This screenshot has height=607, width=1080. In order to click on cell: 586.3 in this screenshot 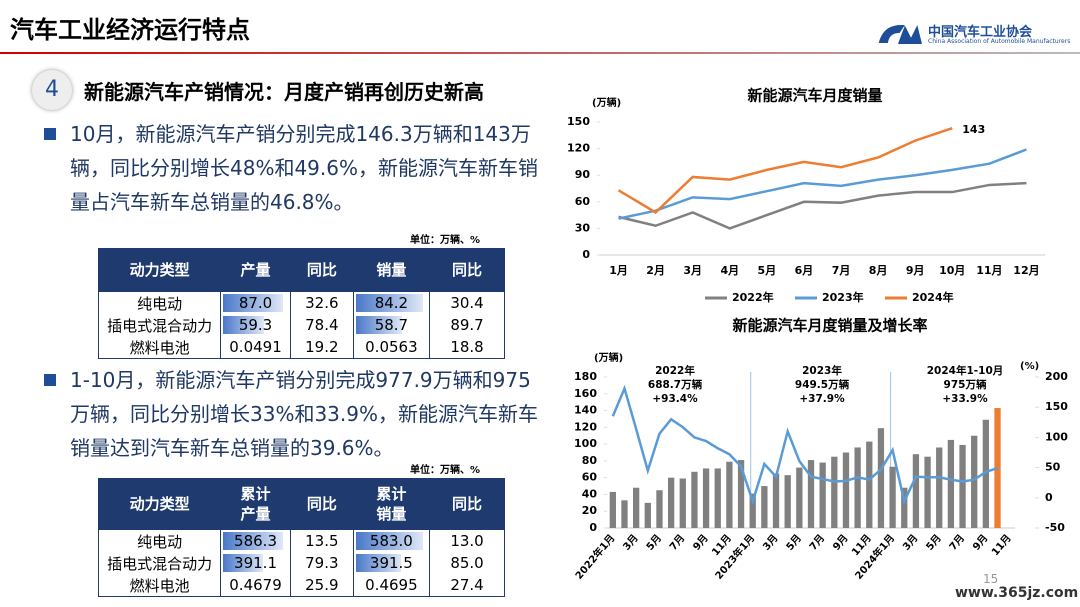, I will do `click(255, 540)`.